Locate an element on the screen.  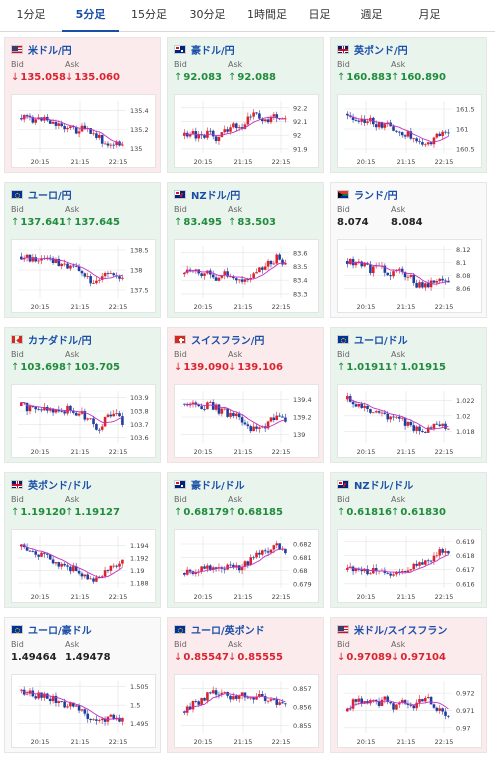
mini-candlestick-chart: 0.619 0.618 0.617 0.616 20:15 21:15 22:15 is located at coordinates (409, 566).